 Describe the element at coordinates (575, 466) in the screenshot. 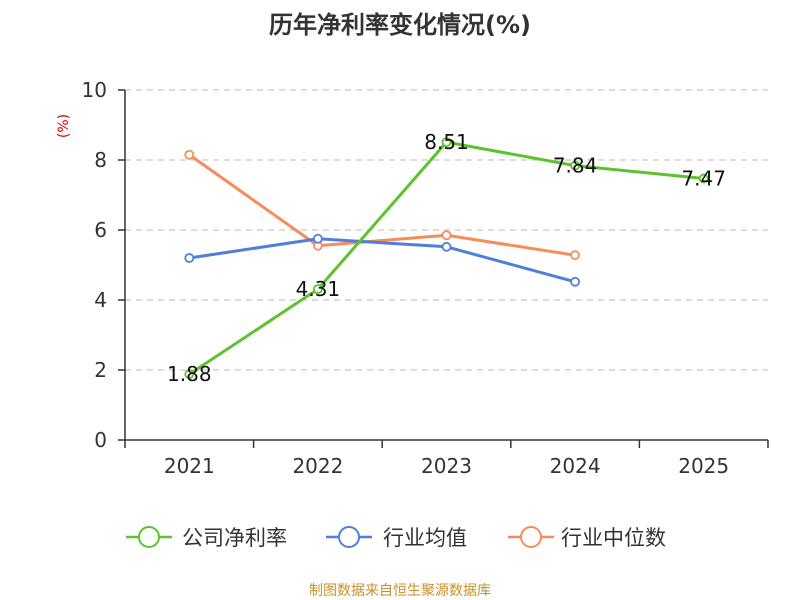

I see `x-tick-label: 2024` at that location.